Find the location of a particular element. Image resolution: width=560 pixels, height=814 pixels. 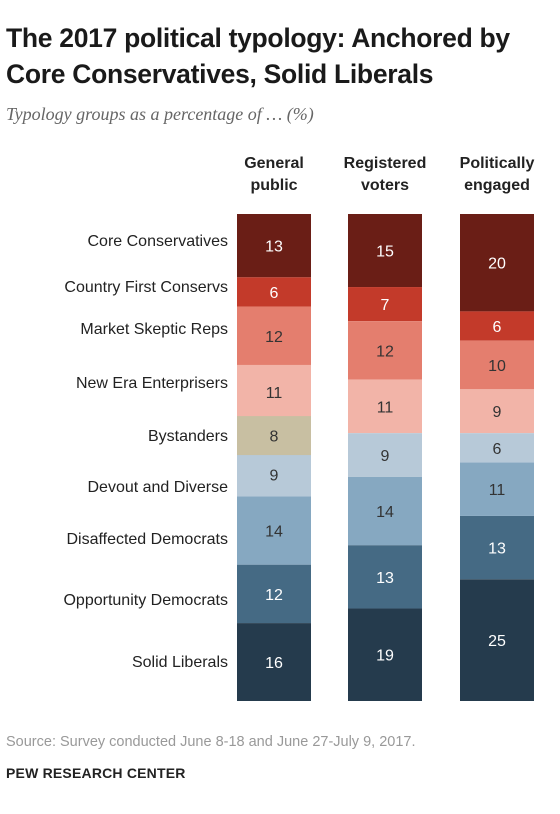

data-label: 20 is located at coordinates (497, 264).